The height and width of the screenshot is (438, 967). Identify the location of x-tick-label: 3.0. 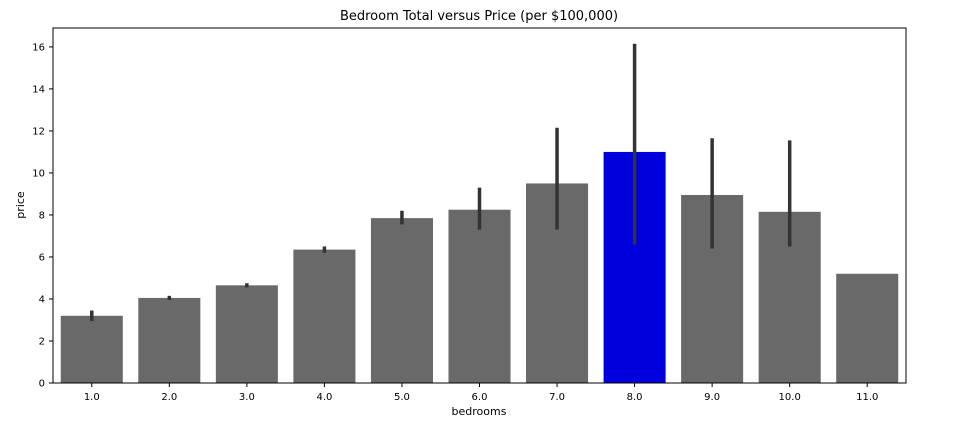
(247, 397).